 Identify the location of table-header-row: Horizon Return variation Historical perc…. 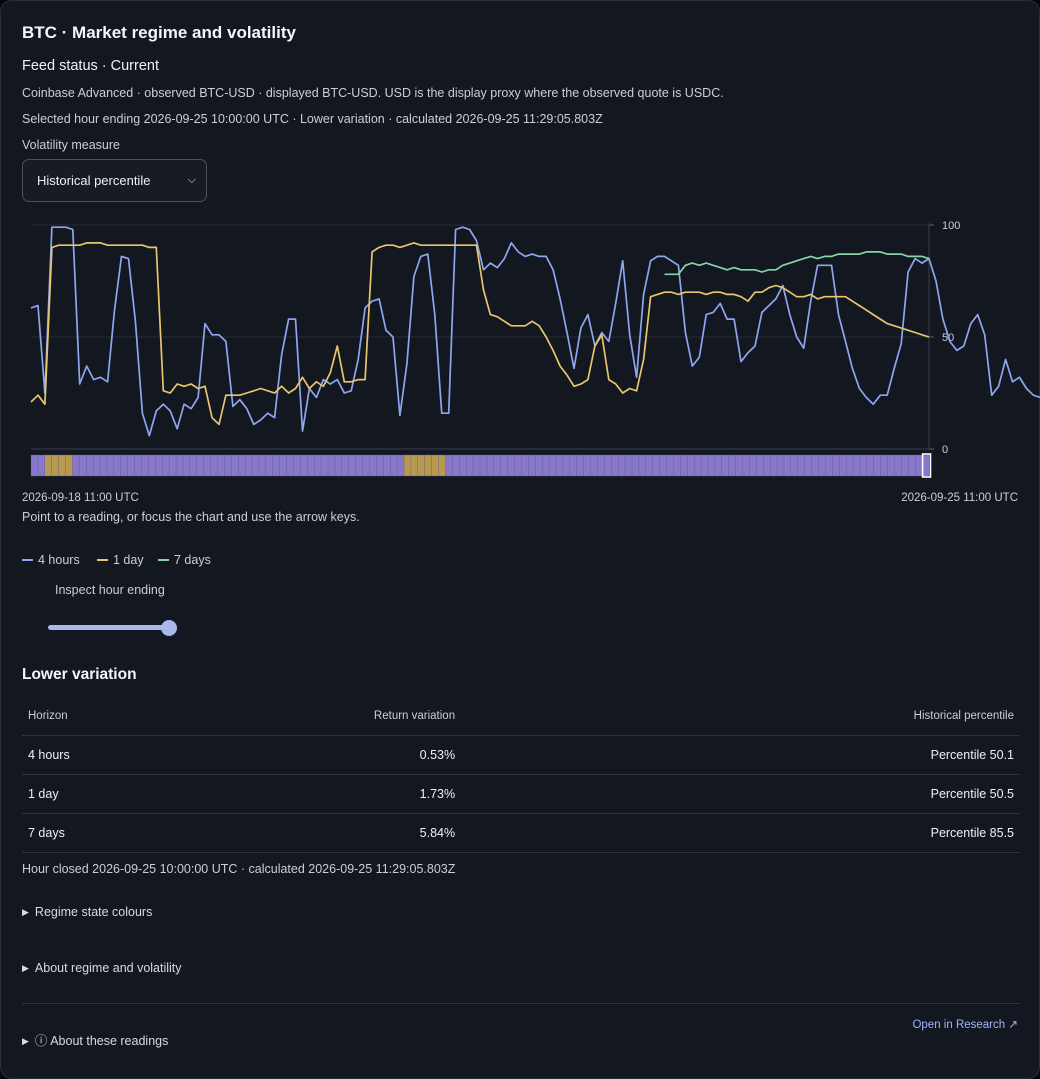
(521, 716).